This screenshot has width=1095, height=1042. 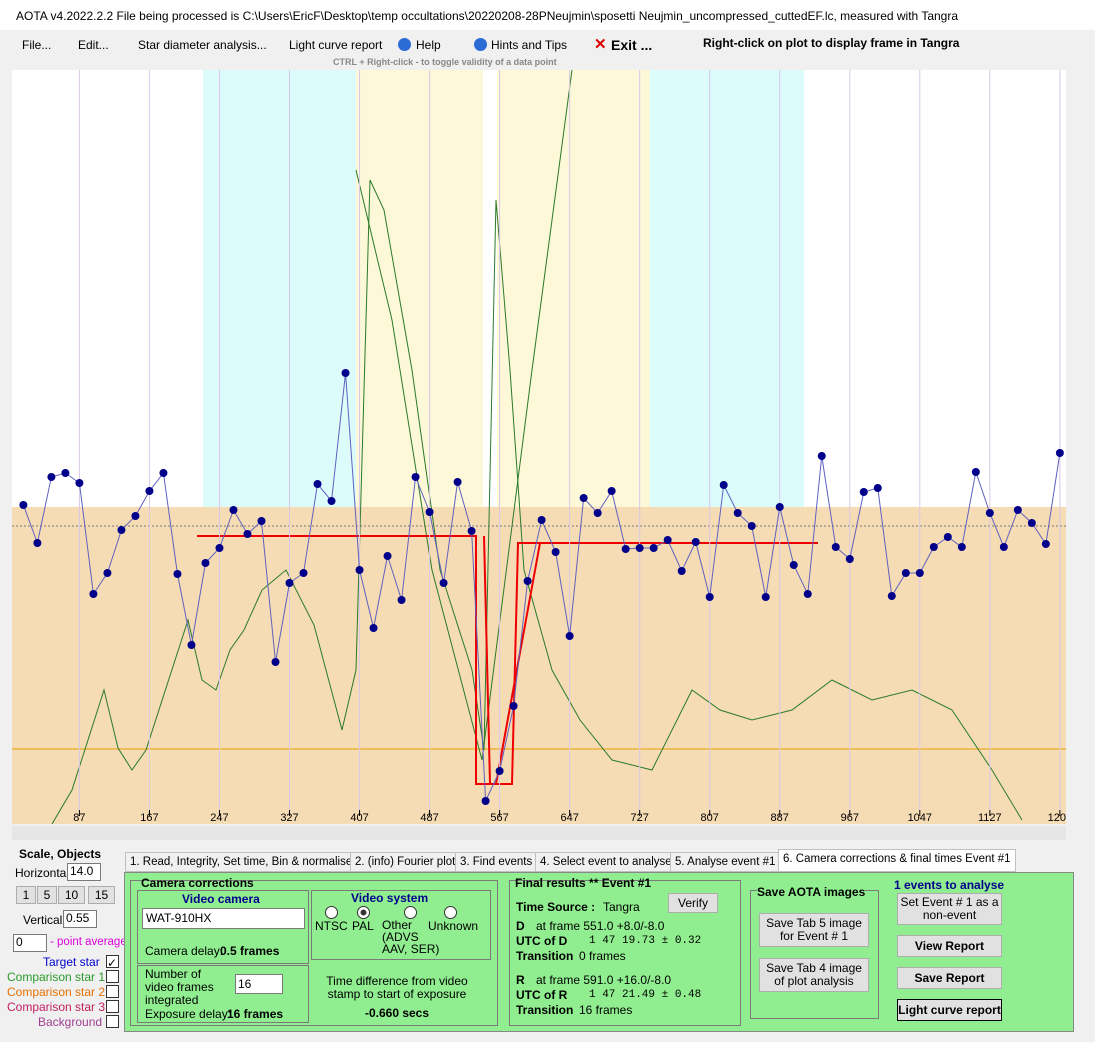 What do you see at coordinates (606, 862) in the screenshot?
I see `tab-4: 4. Select event to analyse` at bounding box center [606, 862].